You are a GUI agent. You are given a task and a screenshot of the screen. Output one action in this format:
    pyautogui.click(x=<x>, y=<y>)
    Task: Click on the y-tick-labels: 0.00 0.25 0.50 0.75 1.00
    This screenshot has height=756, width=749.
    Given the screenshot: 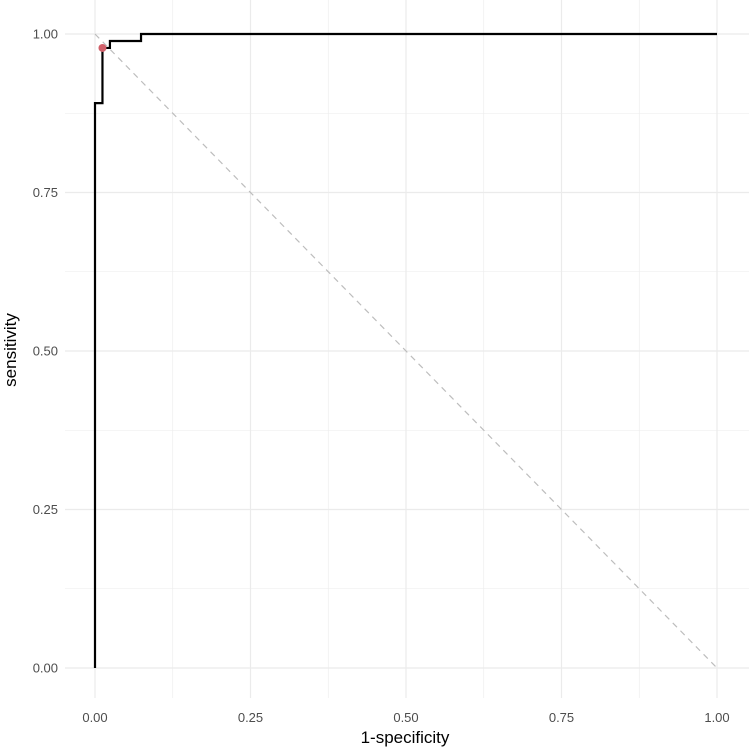 What is the action you would take?
    pyautogui.click(x=45, y=351)
    